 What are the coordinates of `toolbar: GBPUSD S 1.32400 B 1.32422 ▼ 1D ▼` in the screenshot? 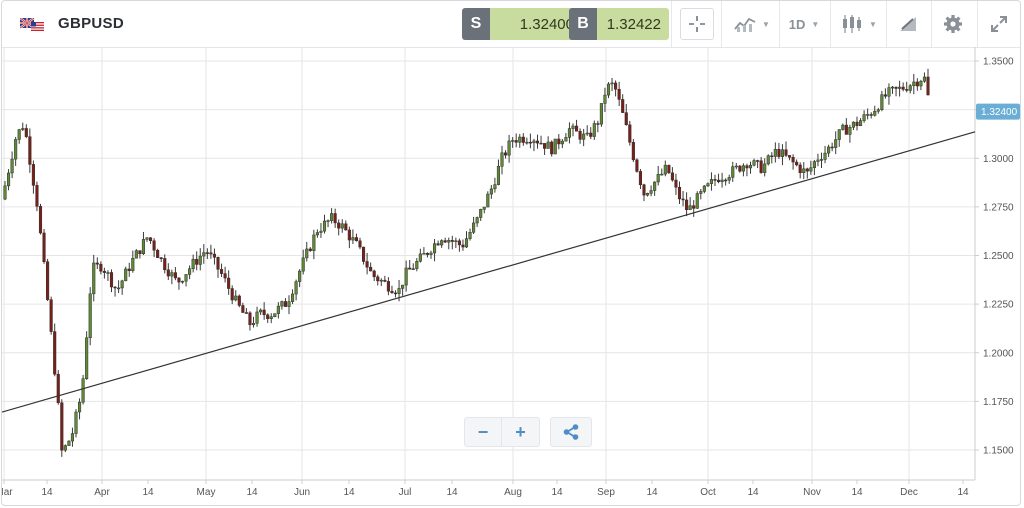 It's located at (511, 24).